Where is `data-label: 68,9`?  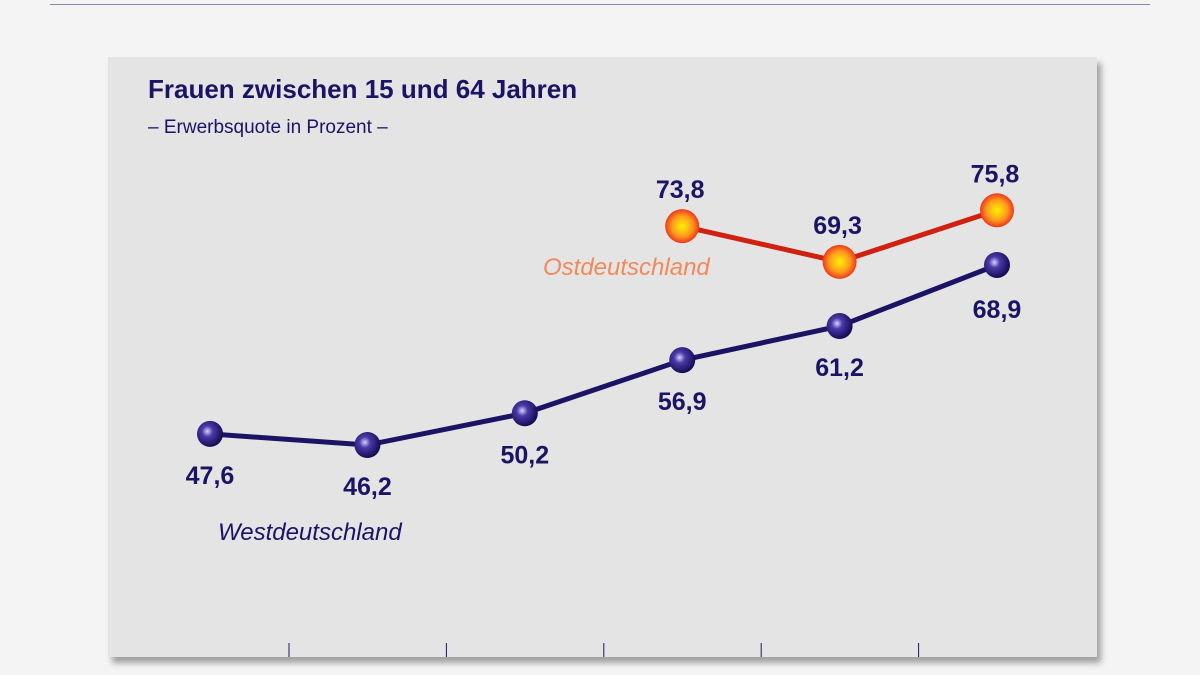 data-label: 68,9 is located at coordinates (997, 310).